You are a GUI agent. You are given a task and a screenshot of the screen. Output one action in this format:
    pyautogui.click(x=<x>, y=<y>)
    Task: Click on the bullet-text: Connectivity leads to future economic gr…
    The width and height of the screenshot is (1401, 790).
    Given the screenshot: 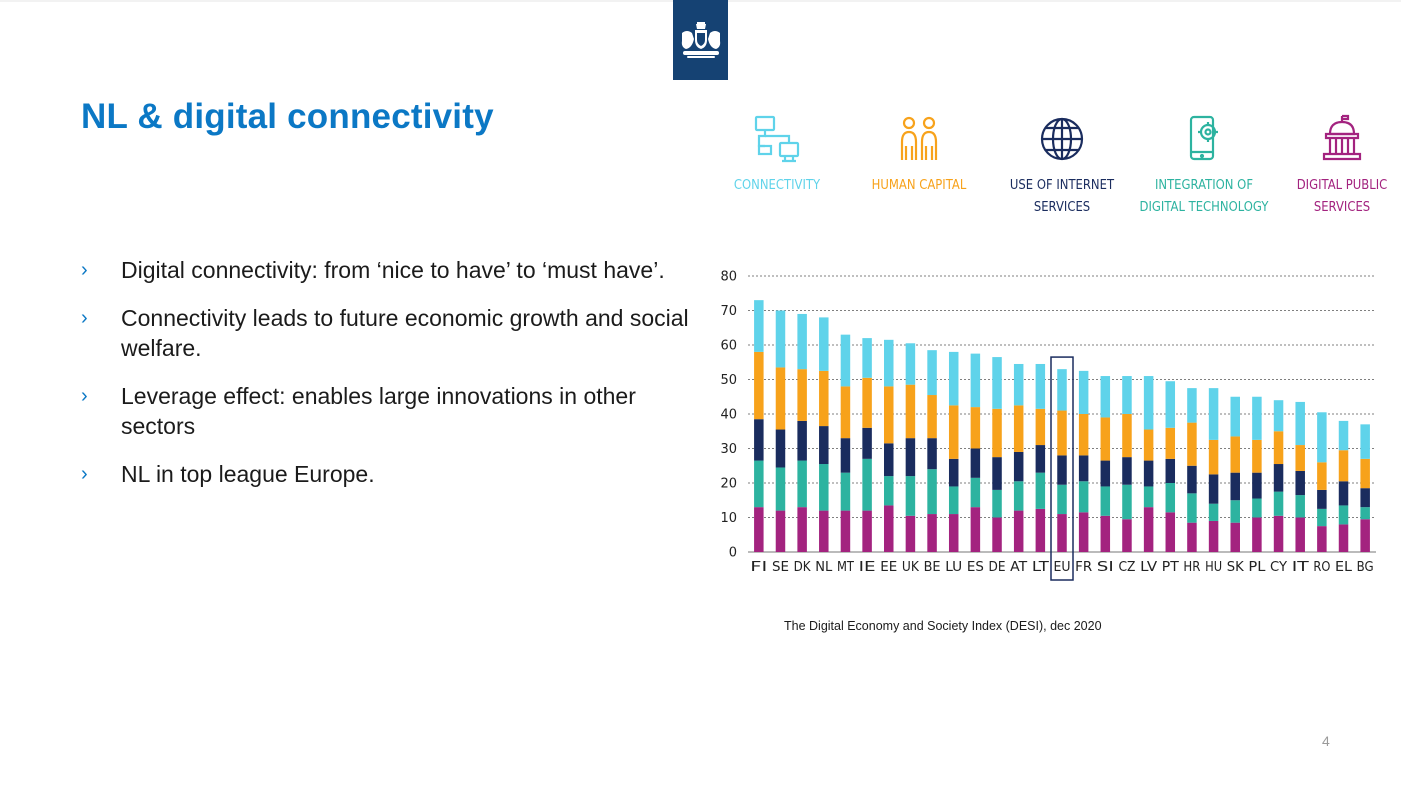 What is the action you would take?
    pyautogui.click(x=405, y=333)
    